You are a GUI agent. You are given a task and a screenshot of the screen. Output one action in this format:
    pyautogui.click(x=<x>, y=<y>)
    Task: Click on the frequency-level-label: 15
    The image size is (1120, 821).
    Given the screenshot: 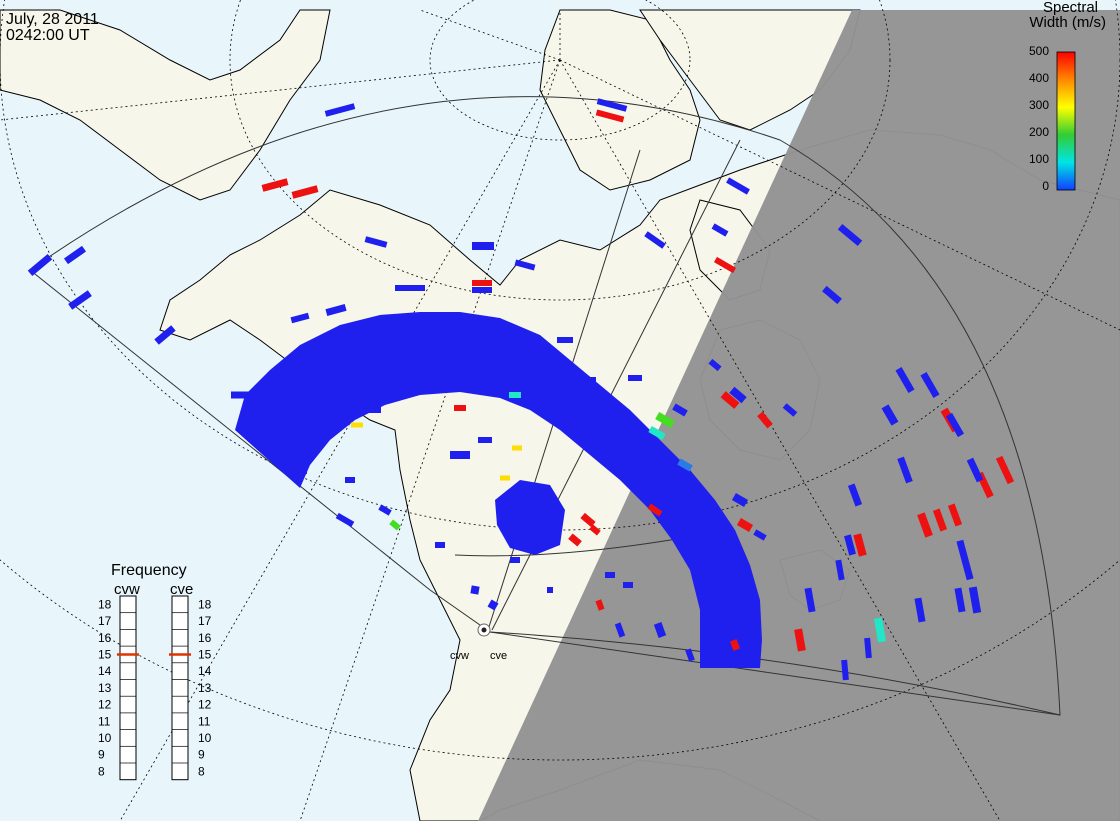 What is the action you would take?
    pyautogui.click(x=105, y=654)
    